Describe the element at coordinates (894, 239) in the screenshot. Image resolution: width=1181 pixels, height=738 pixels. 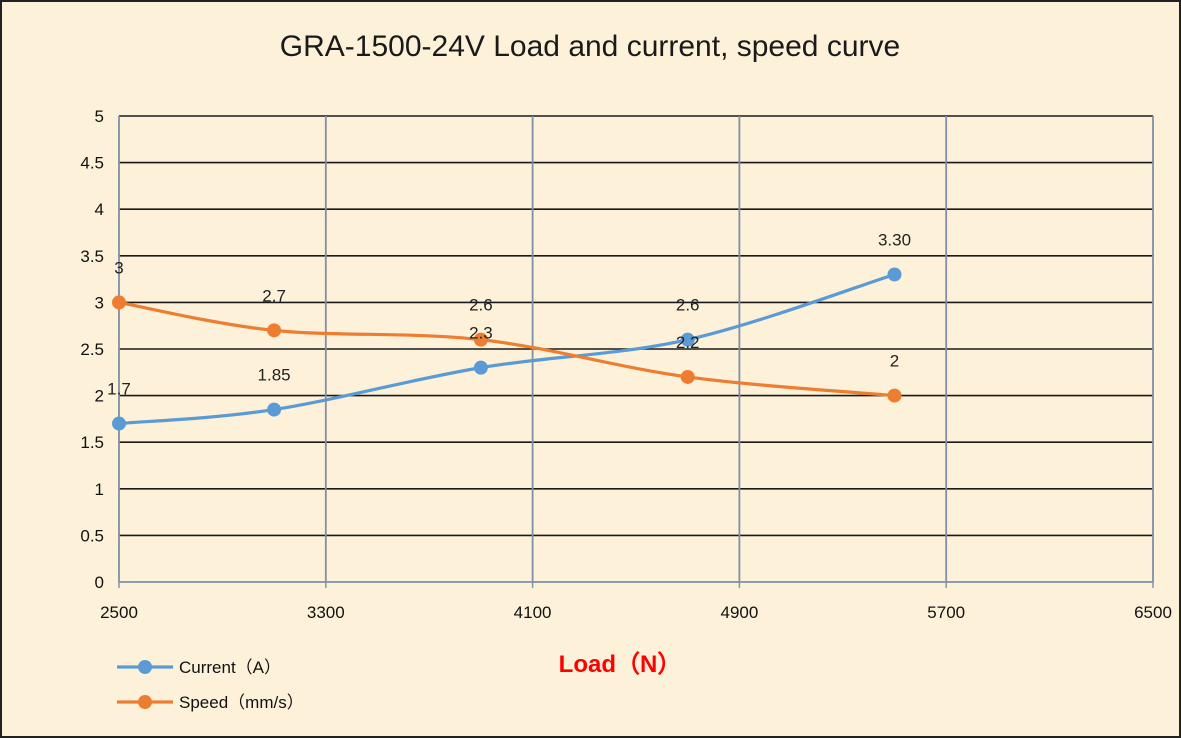
I see `data-label: 3.30` at that location.